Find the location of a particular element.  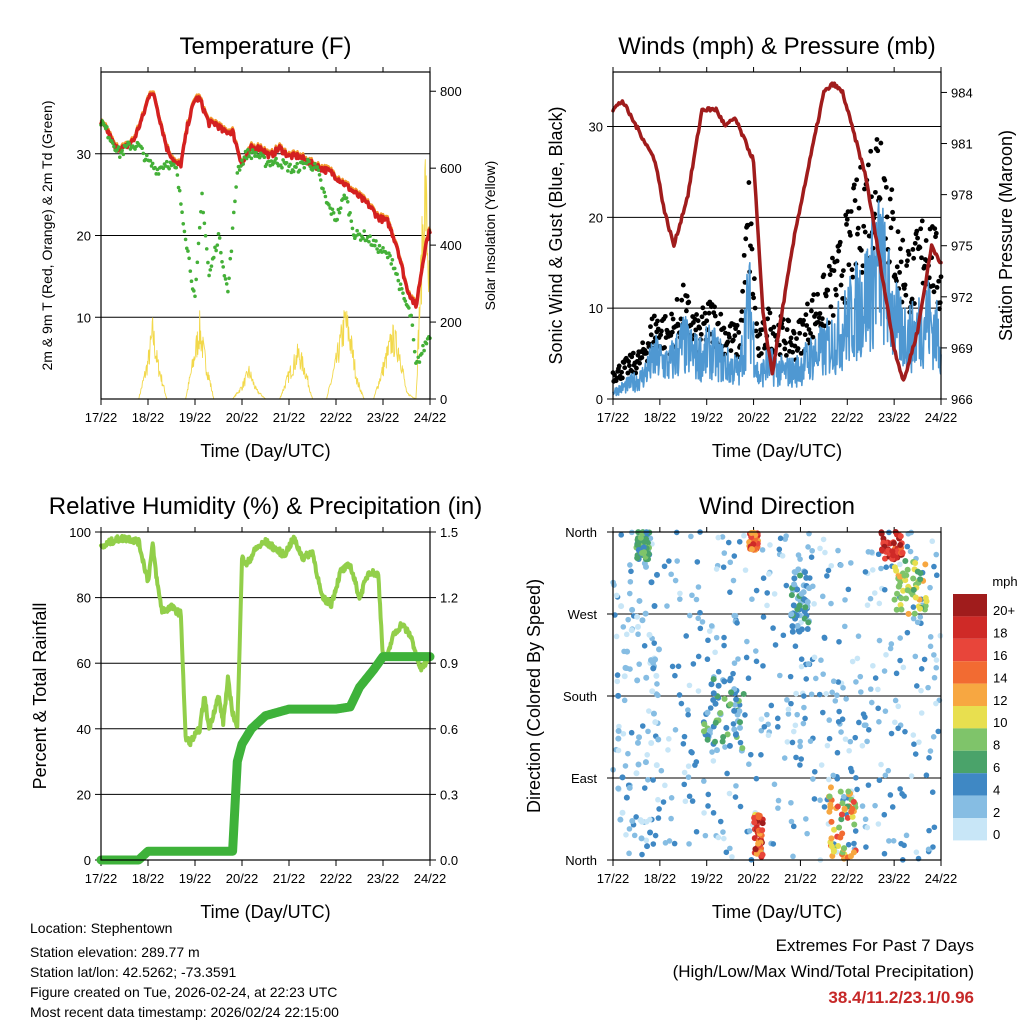

y2-tick-label: 0 is located at coordinates (443, 399).